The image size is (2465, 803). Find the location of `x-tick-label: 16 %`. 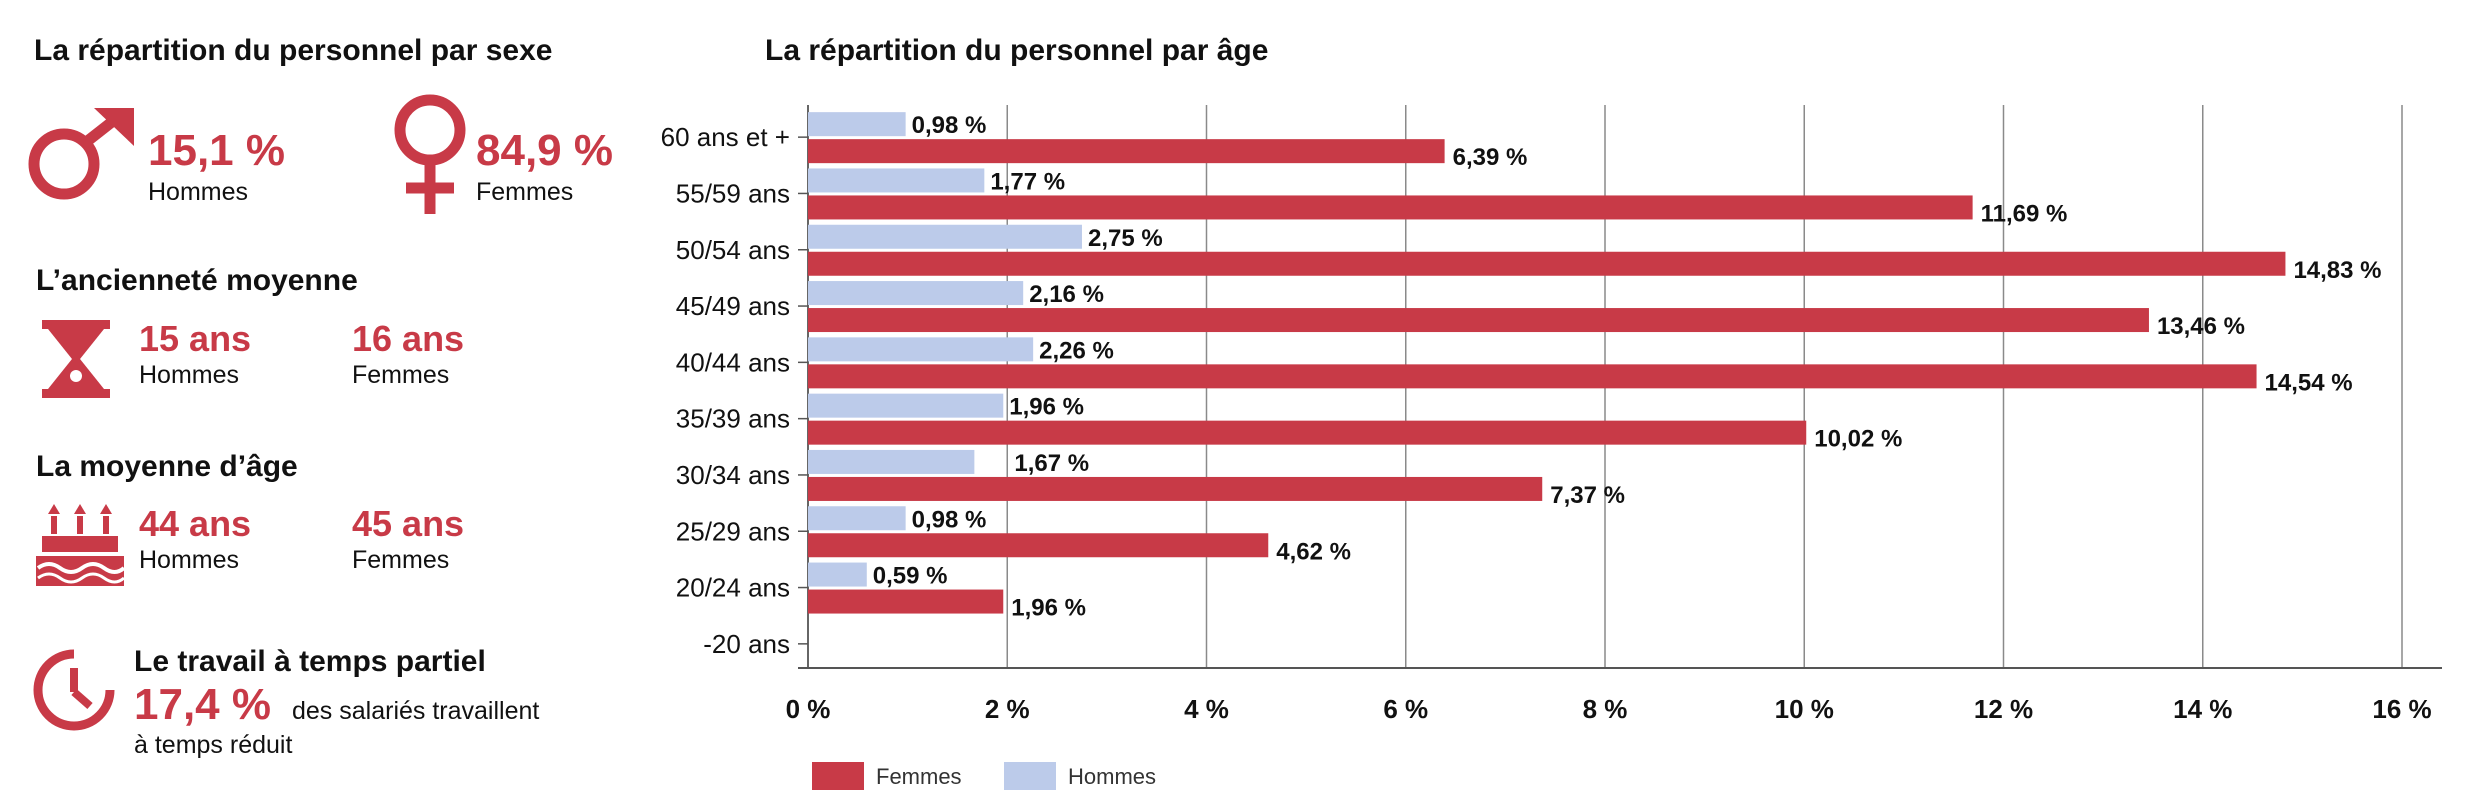

x-tick-label: 16 % is located at coordinates (2401, 709).